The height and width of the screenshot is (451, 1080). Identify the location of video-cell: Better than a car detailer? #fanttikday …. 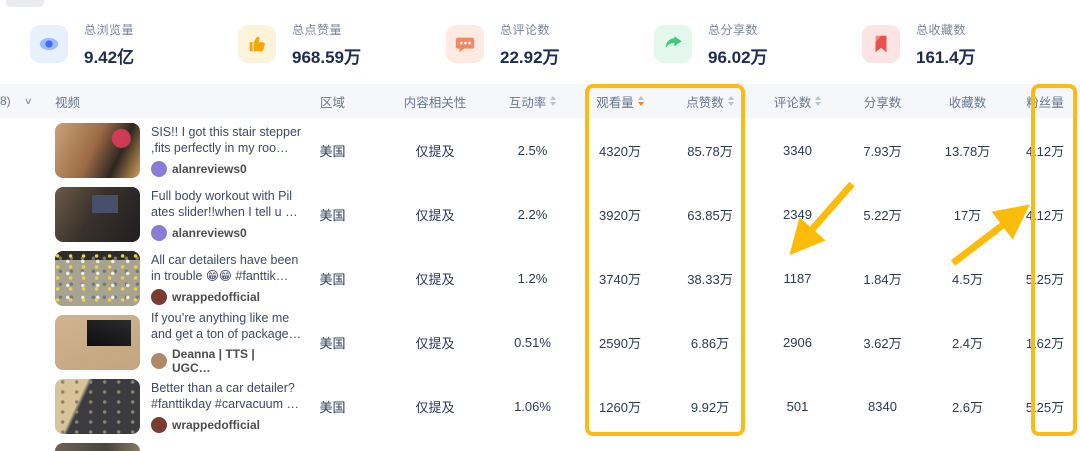
(149, 406).